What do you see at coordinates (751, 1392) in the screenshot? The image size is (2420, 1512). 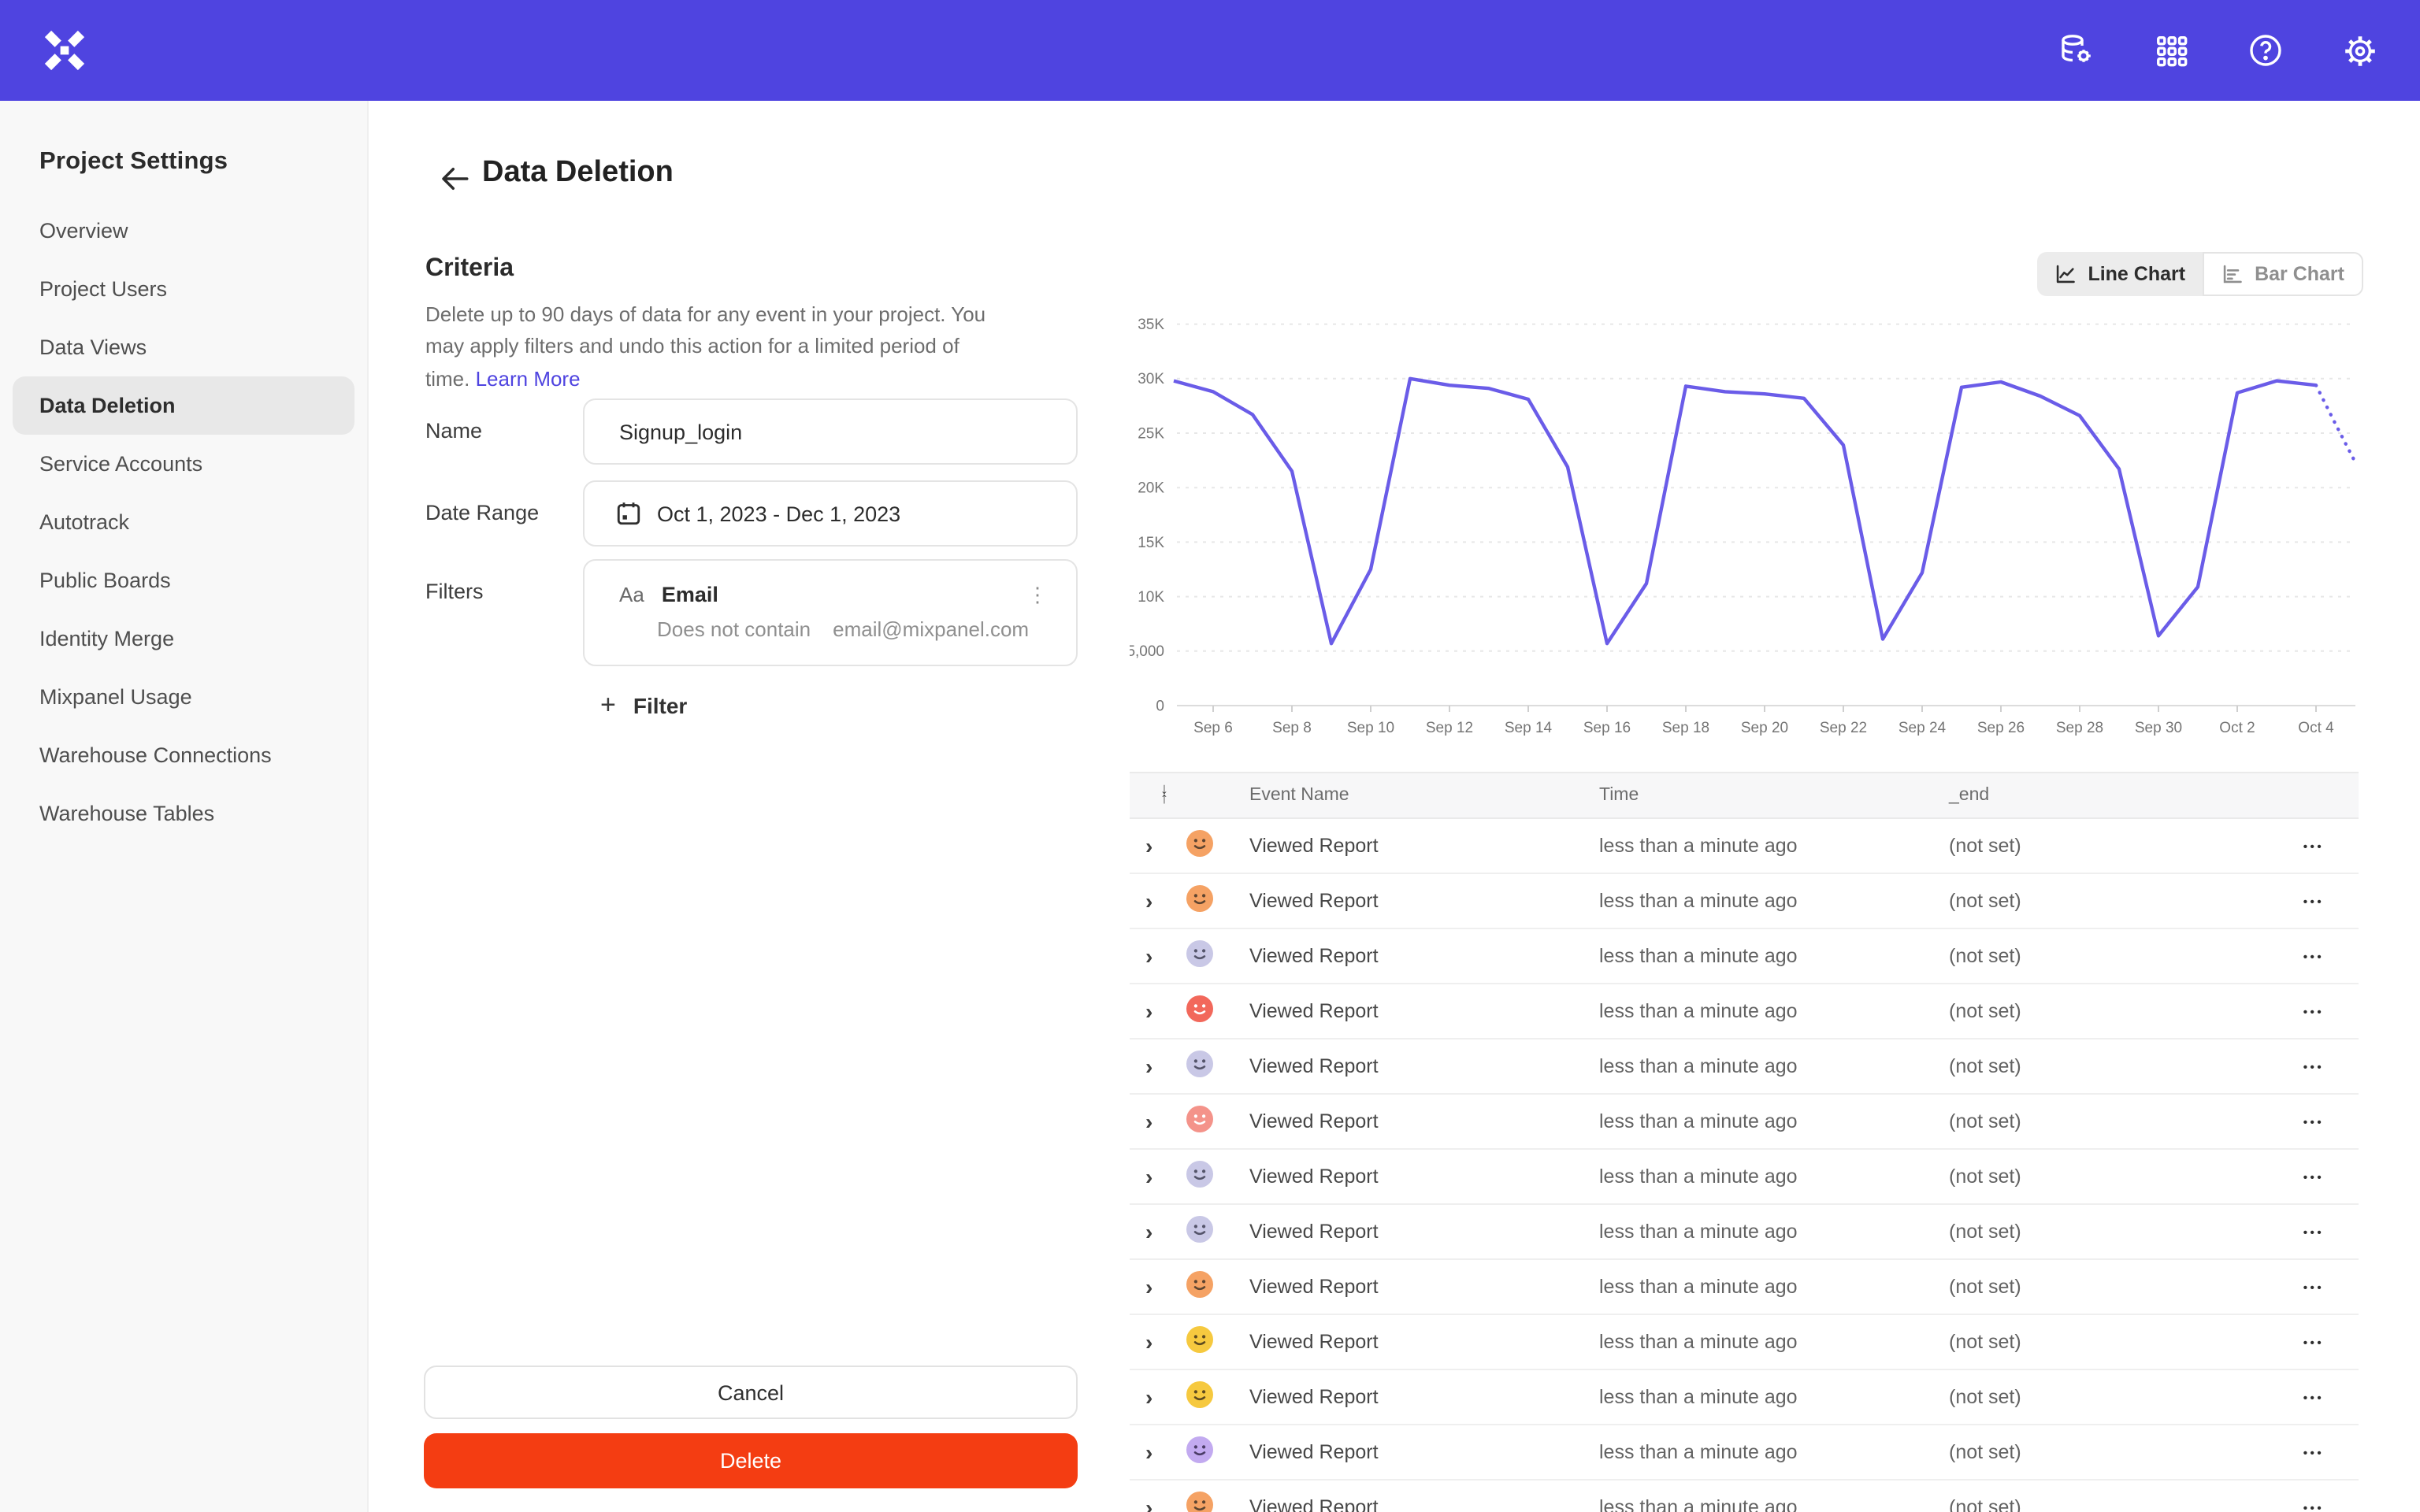 I see `cancel-button: Cancel` at bounding box center [751, 1392].